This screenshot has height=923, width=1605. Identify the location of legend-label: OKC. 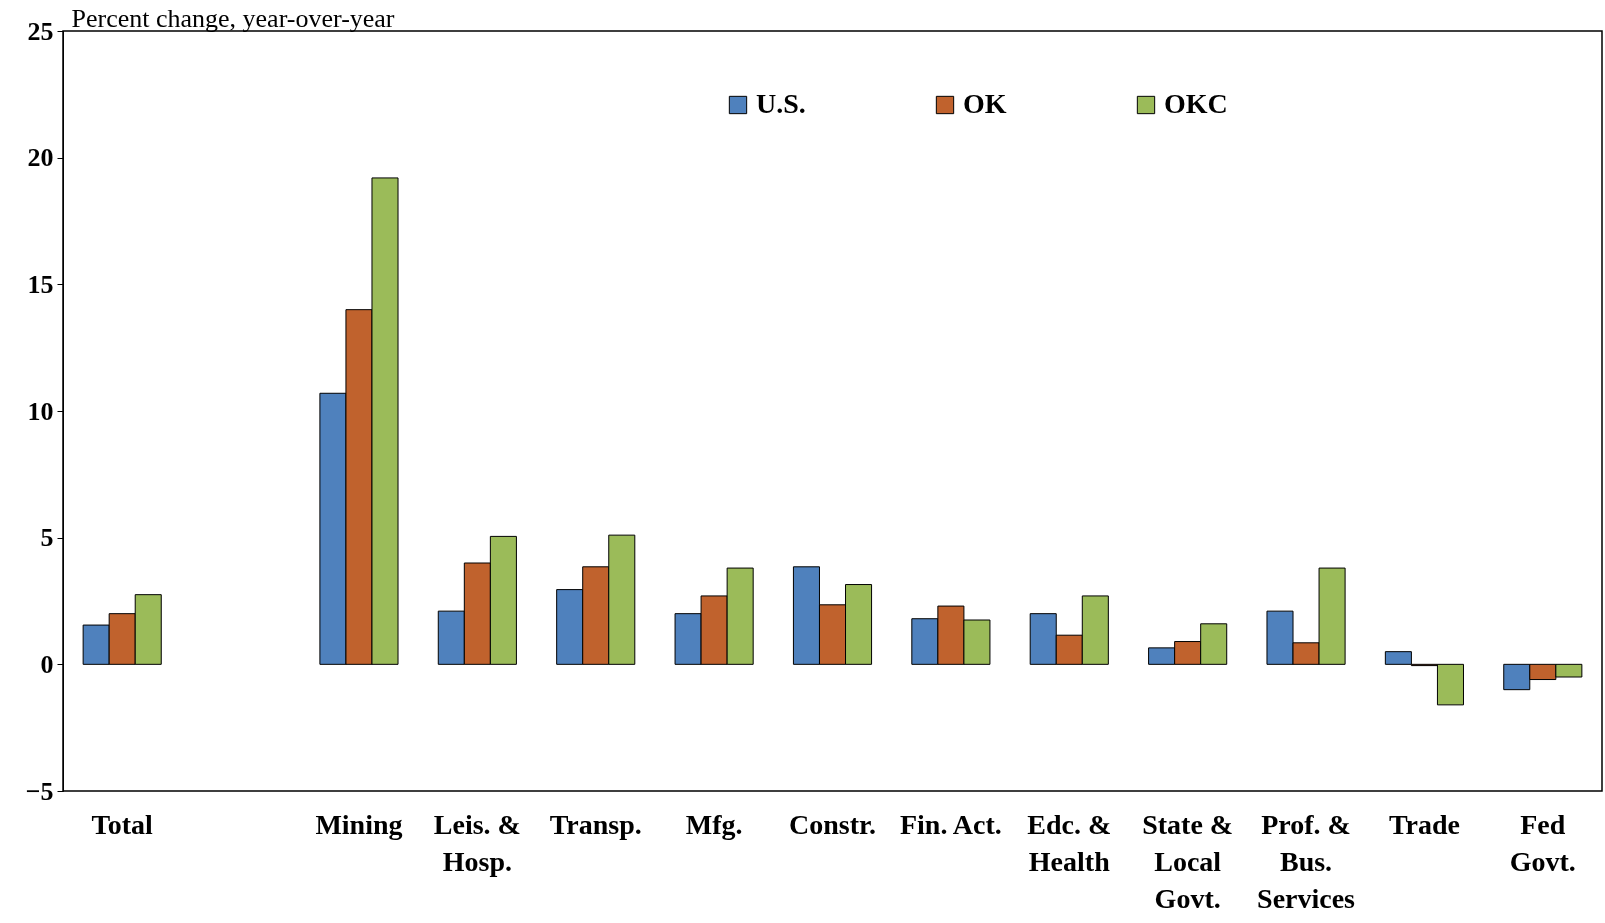
(1196, 103).